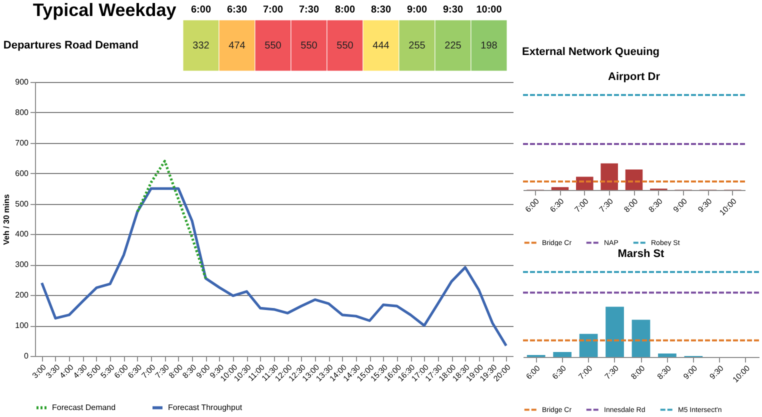 This screenshot has width=762, height=417. What do you see at coordinates (489, 46) in the screenshot?
I see `data-label: 198` at bounding box center [489, 46].